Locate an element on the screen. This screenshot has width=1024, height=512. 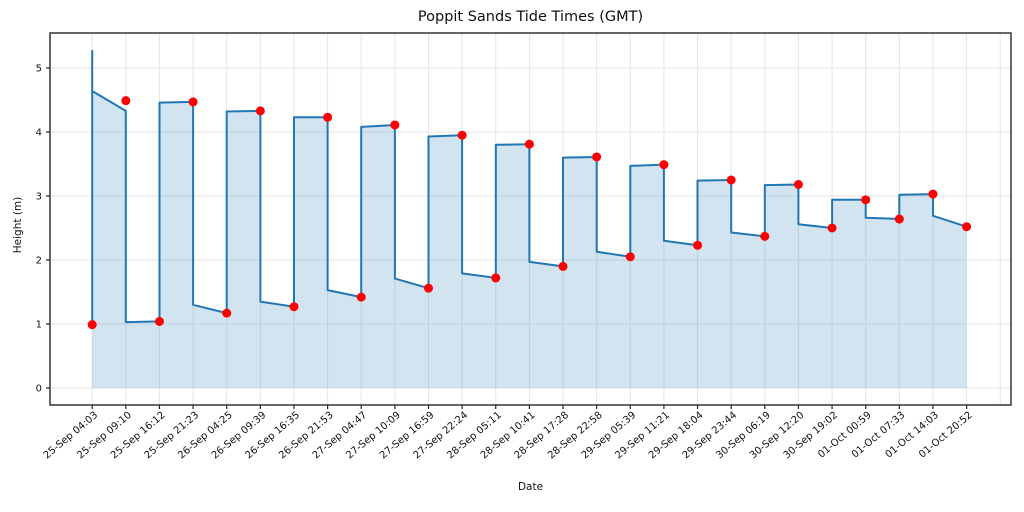
y-tick-label: 0 is located at coordinates (39, 389).